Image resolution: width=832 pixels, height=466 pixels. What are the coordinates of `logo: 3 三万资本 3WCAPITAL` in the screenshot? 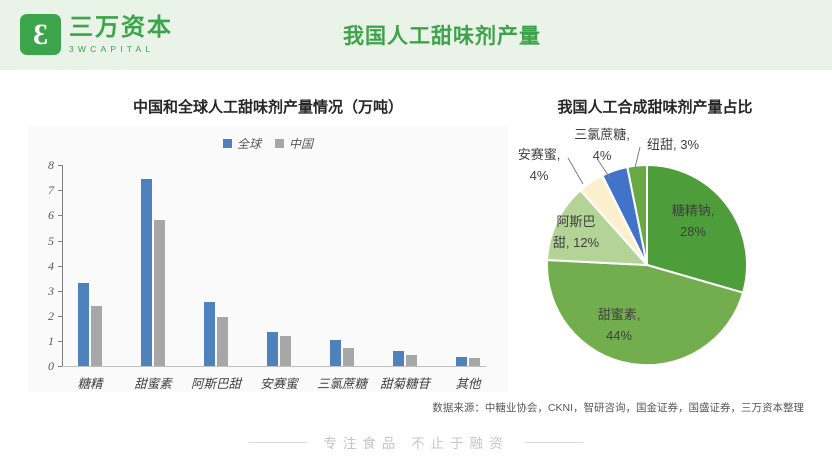 It's located at (96, 34).